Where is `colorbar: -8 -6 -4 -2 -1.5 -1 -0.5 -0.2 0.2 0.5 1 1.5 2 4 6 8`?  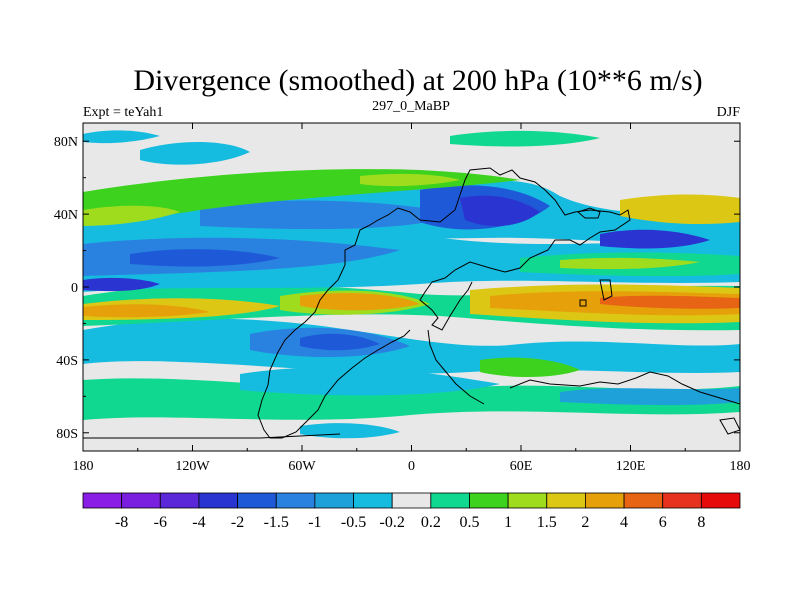 colorbar: -8 -6 -4 -2 -1.5 -1 -0.5 -0.2 0.2 0.5 1 1.5 2 4 6 8 is located at coordinates (411, 511).